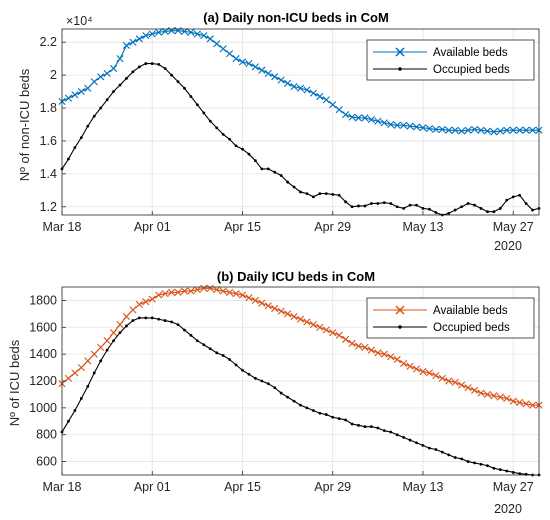  I want to click on x-tick-label: May 13, so click(422, 227).